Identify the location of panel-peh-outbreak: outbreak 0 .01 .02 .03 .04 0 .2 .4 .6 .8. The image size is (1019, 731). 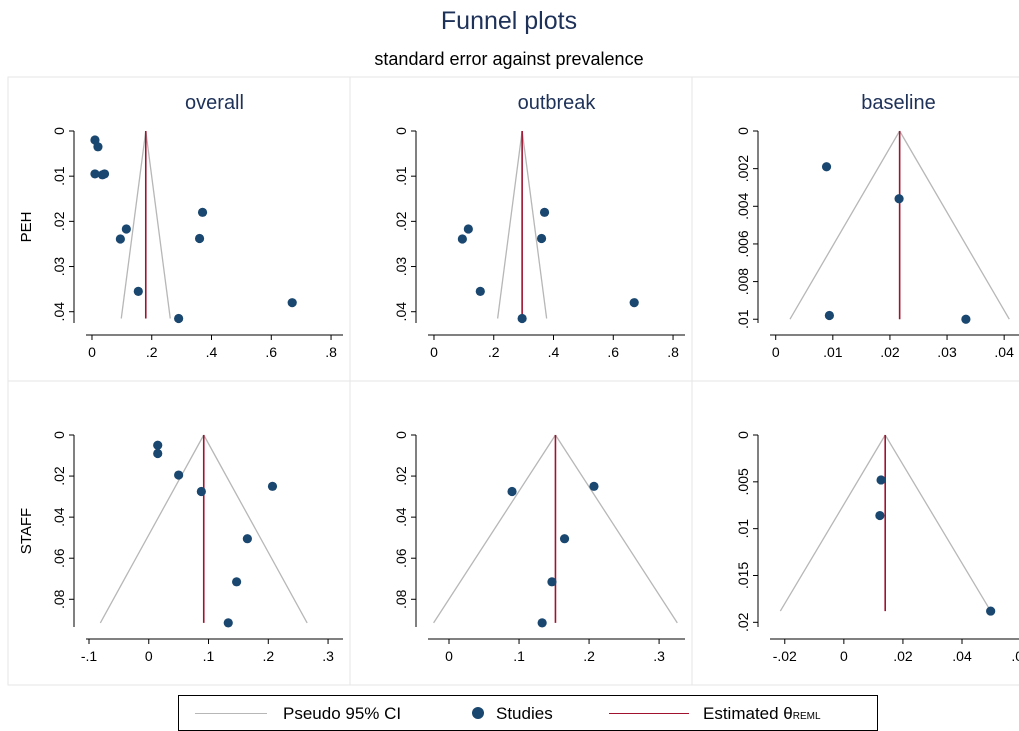
(521, 229).